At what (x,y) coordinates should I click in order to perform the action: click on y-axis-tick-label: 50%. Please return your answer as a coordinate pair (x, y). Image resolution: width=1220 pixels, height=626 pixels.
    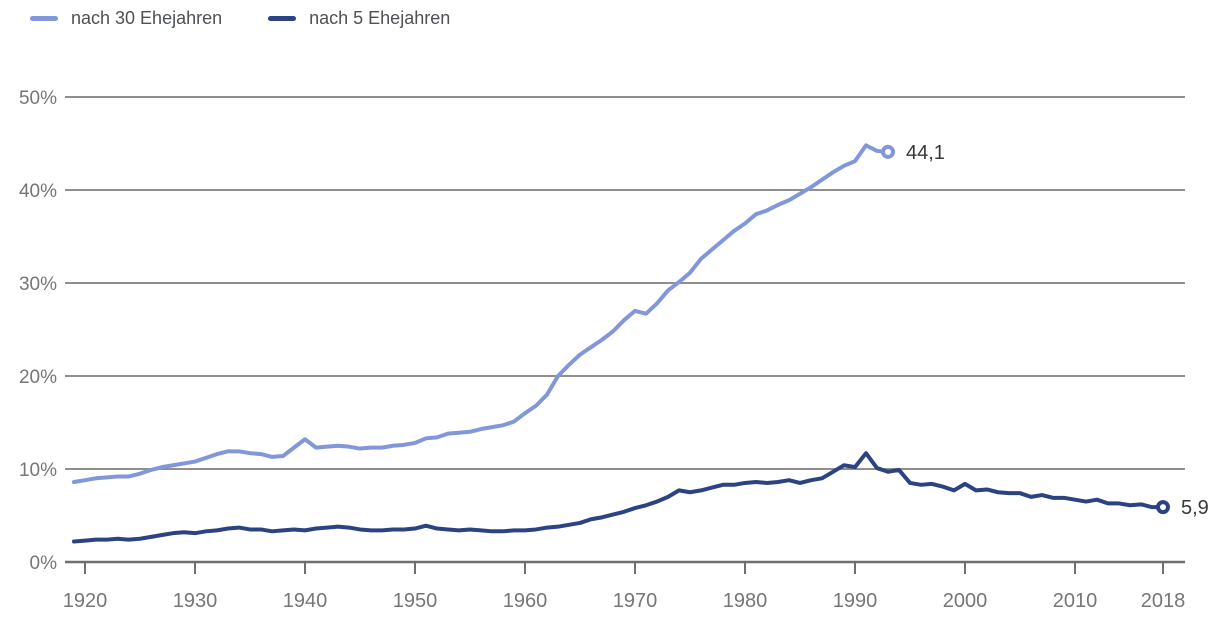
    Looking at the image, I should click on (38, 98).